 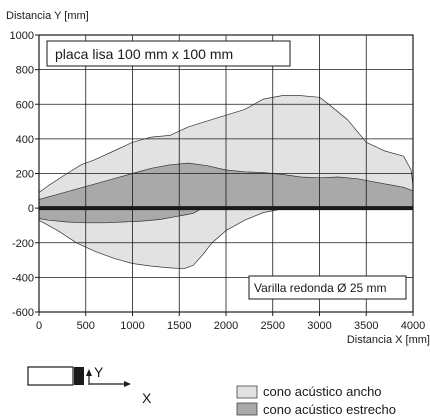 I want to click on sensor-y-arrowhead, so click(x=89, y=372).